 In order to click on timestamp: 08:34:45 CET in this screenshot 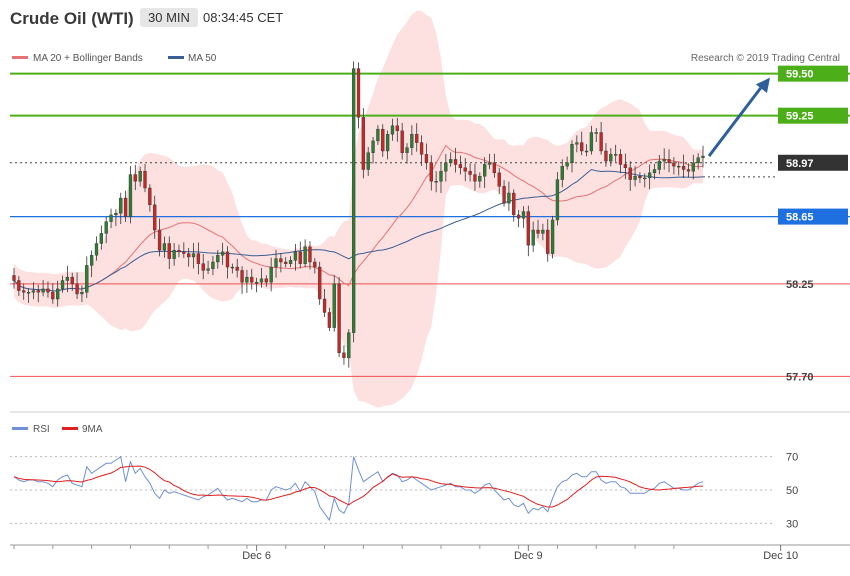, I will do `click(243, 17)`.